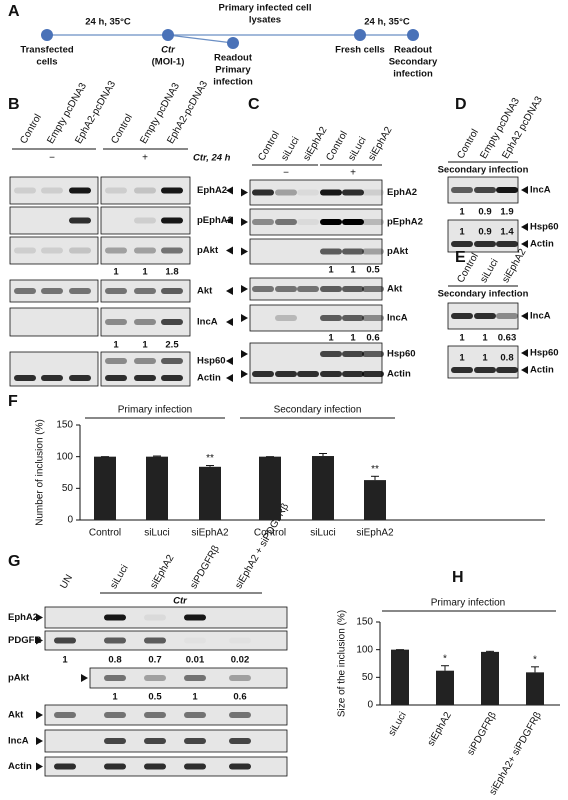  Describe the element at coordinates (172, 345) in the screenshot. I see `quantification: 2.5` at that location.